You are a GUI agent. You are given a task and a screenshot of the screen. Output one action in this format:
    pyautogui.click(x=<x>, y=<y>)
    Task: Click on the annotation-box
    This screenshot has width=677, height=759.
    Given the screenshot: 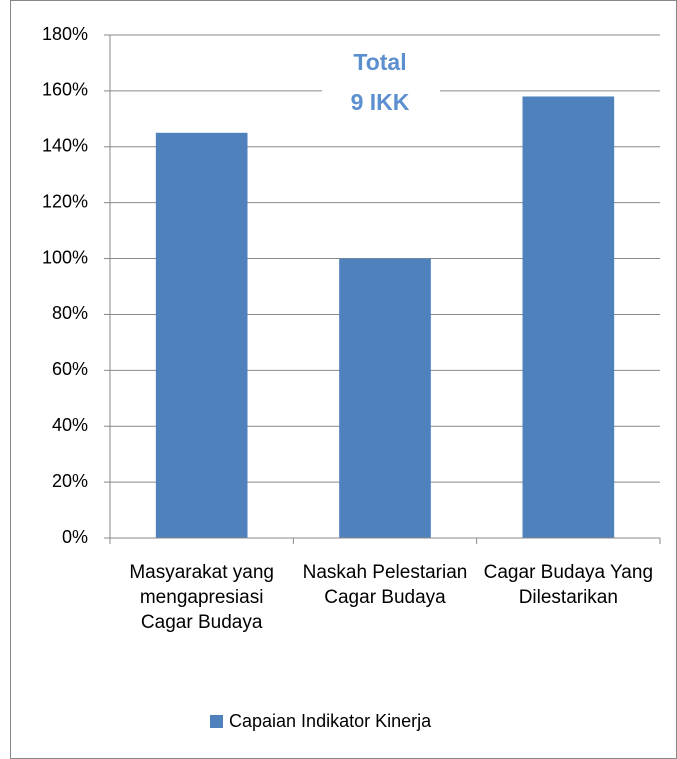 What is the action you would take?
    pyautogui.click(x=381, y=84)
    